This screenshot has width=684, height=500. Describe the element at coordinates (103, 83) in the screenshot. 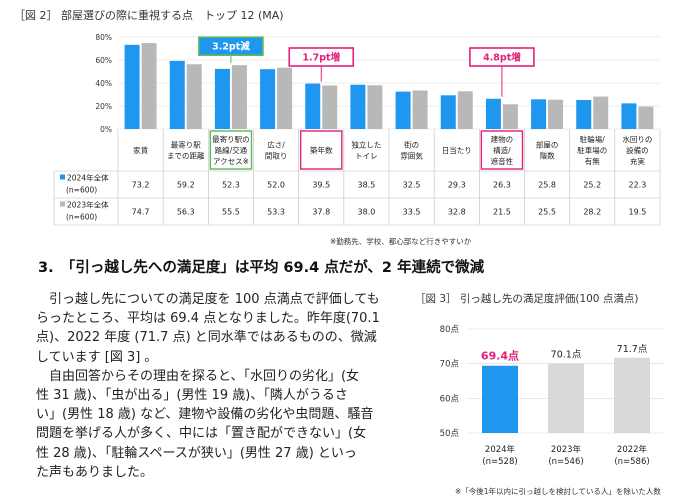

I see `figure-2-y-axis: 0% 20% 40% 60% 80%` at that location.